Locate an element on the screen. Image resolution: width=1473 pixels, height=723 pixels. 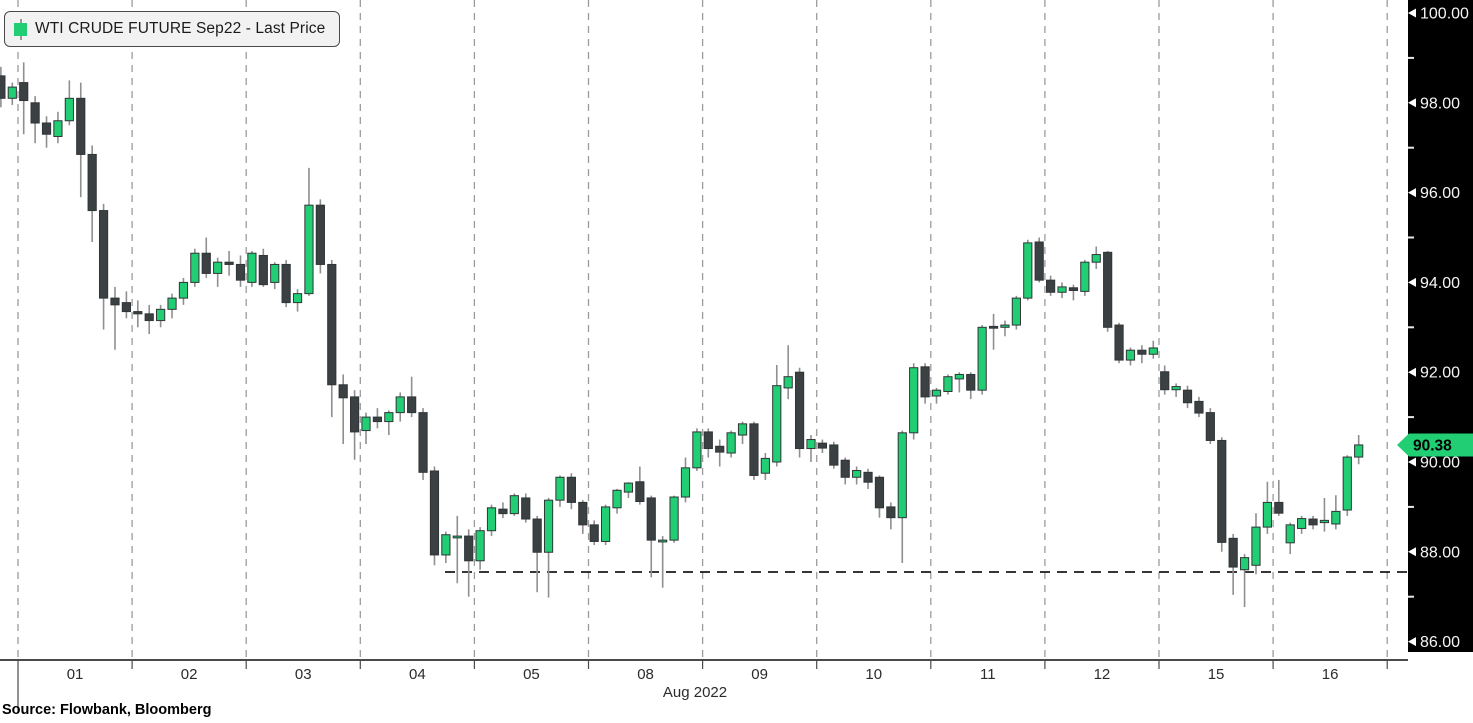
y-tick-label: 86.00 is located at coordinates (1440, 642).